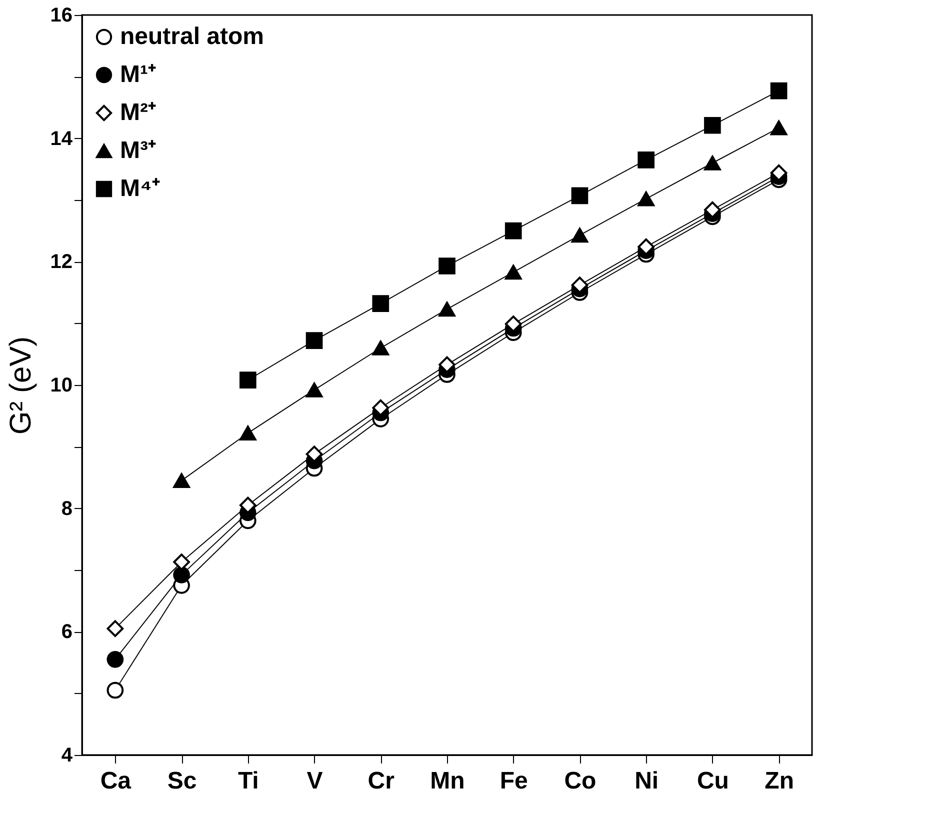 Image resolution: width=938 pixels, height=827 pixels. What do you see at coordinates (646, 781) in the screenshot?
I see `x-tick-label: Ni` at bounding box center [646, 781].